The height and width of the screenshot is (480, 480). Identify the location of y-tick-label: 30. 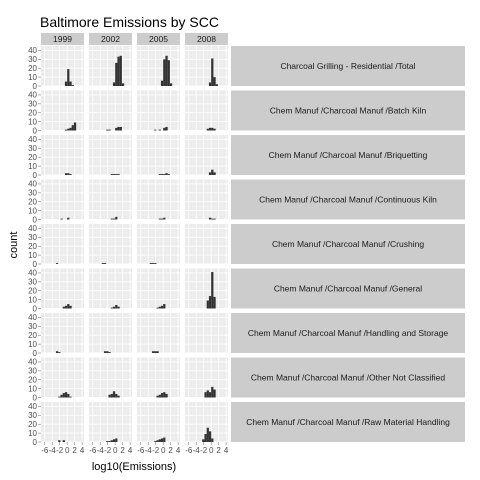
(32, 104).